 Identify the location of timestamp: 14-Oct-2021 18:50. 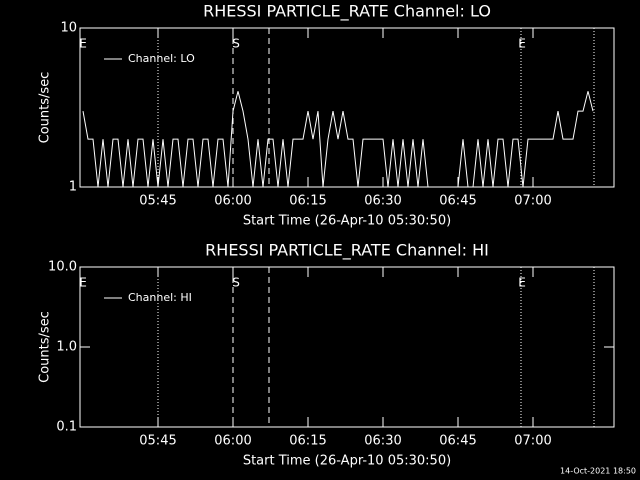
(598, 471).